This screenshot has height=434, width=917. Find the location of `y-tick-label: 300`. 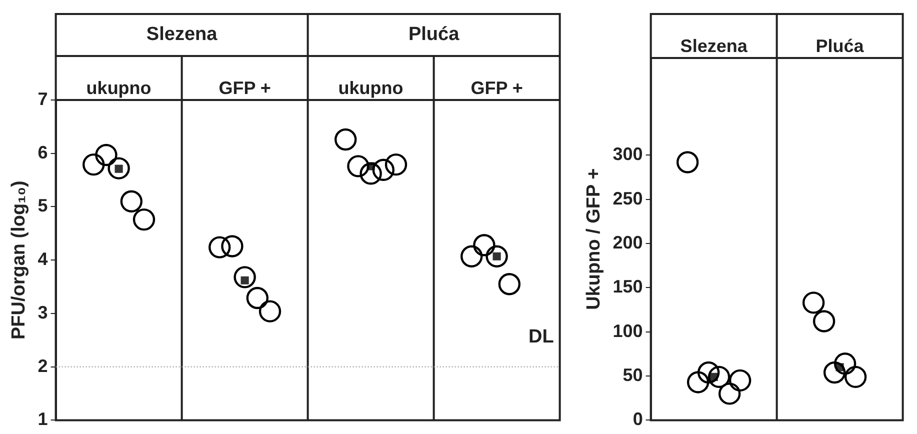

y-tick-label: 300 is located at coordinates (627, 154).